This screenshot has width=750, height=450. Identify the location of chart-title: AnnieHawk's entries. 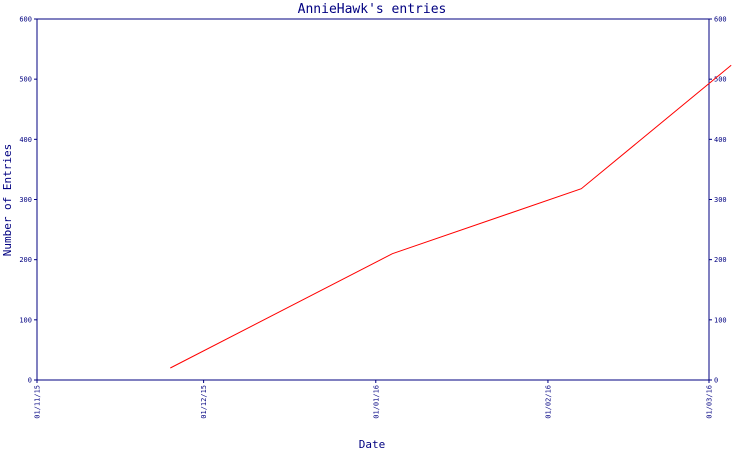
(372, 9).